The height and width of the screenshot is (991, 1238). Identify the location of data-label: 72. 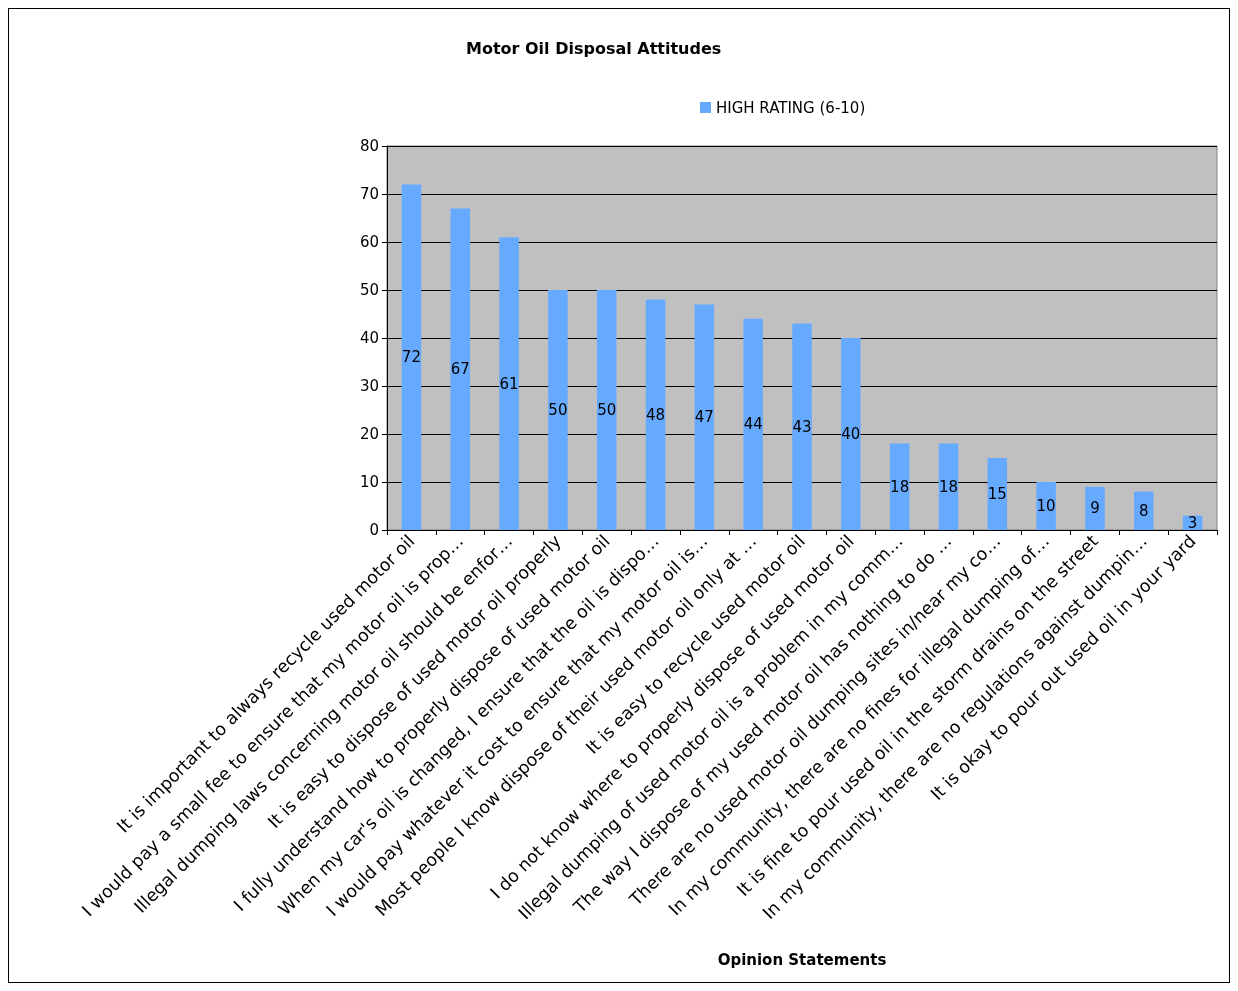
(411, 357).